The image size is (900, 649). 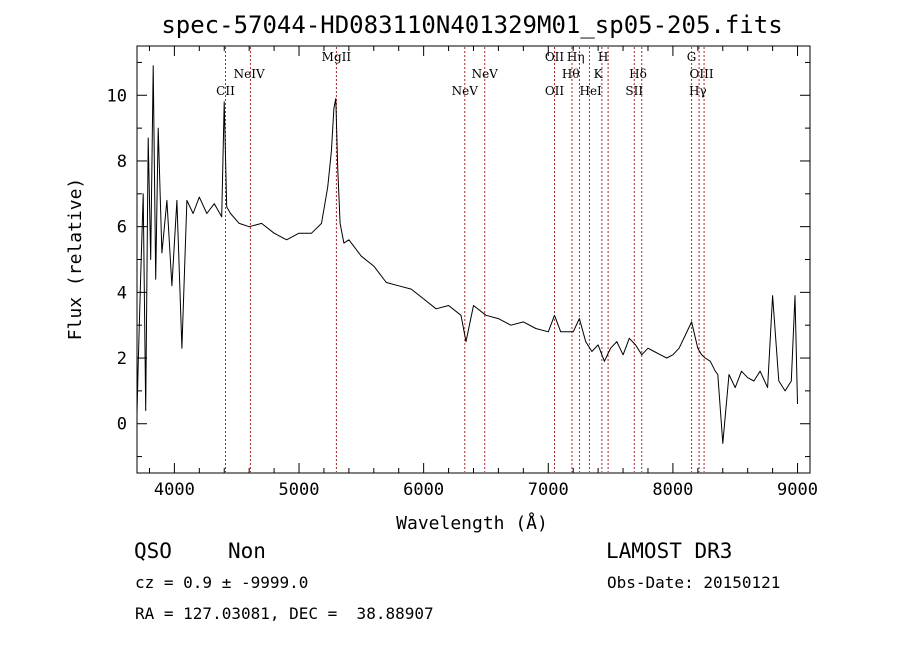 What do you see at coordinates (590, 91) in the screenshot?
I see `line-label: HeI` at bounding box center [590, 91].